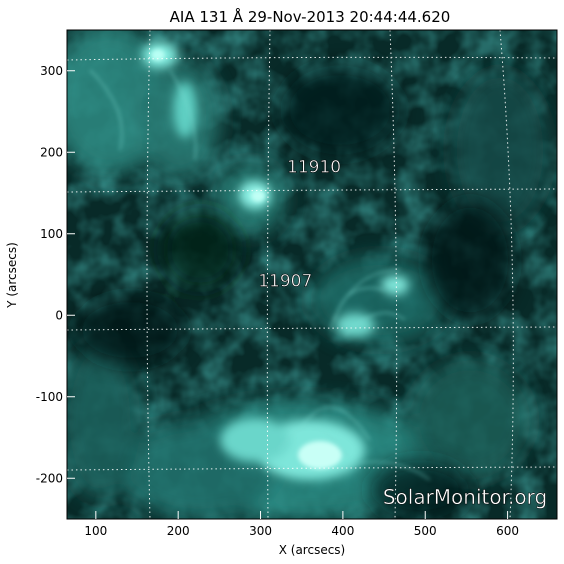  Describe the element at coordinates (425, 531) in the screenshot. I see `x-tick-label: 500` at that location.